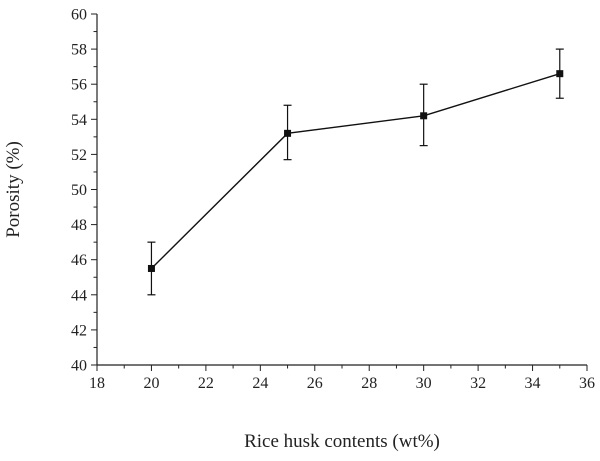 The image size is (600, 461). Describe the element at coordinates (79, 50) in the screenshot. I see `y-tick-label: 58` at that location.